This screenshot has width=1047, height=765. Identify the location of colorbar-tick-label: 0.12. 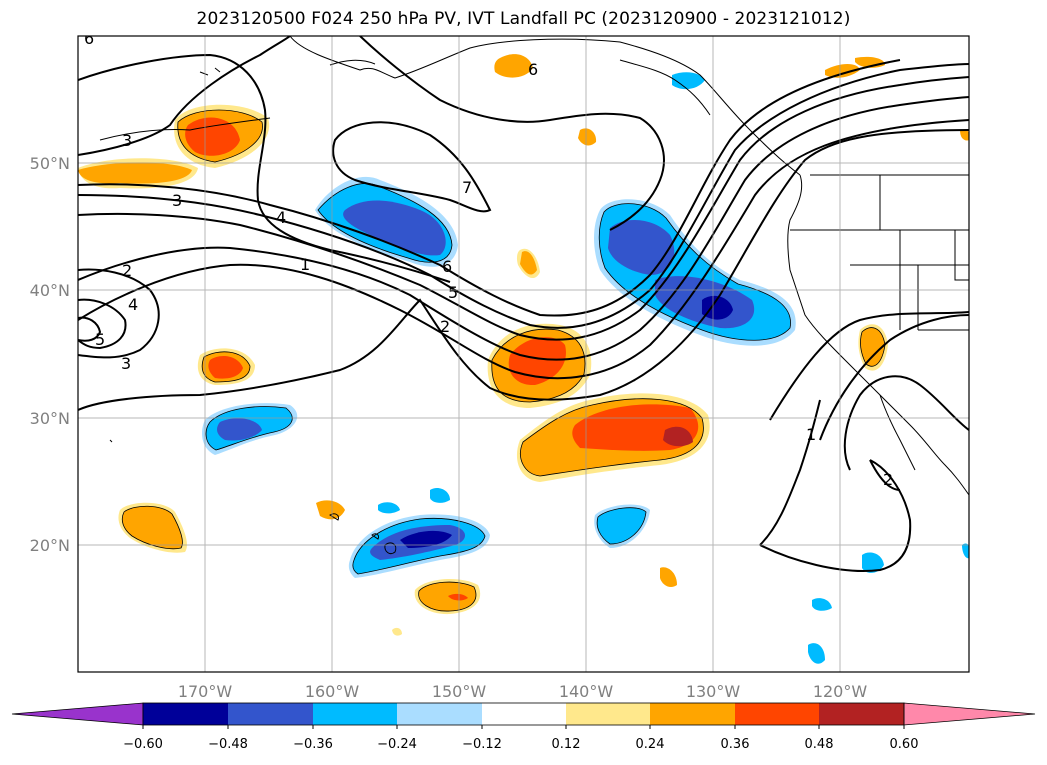
(566, 744).